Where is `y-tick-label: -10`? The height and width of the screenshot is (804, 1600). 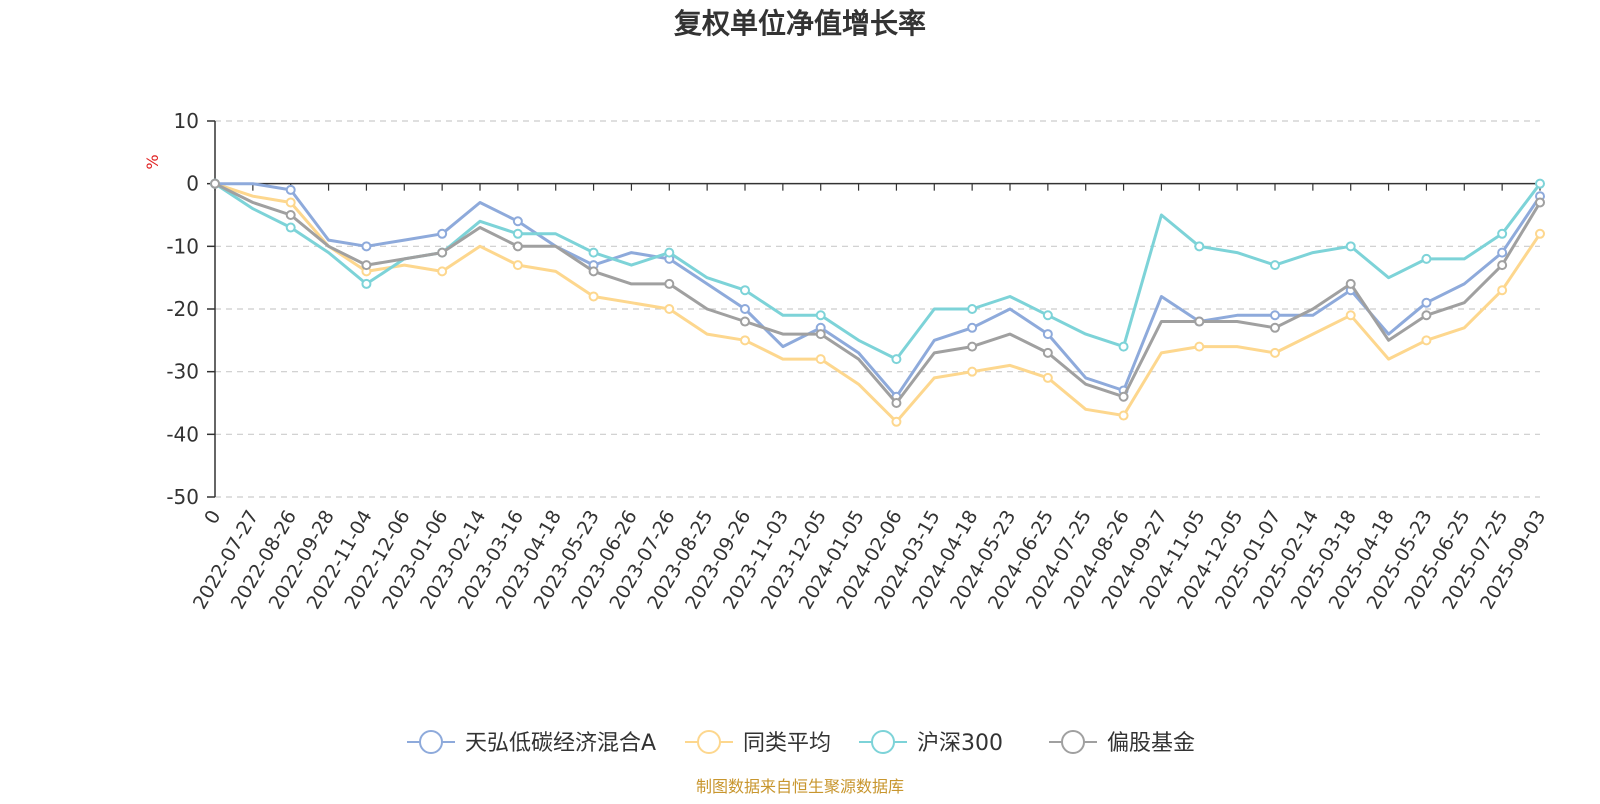
y-tick-label: -10 is located at coordinates (182, 246).